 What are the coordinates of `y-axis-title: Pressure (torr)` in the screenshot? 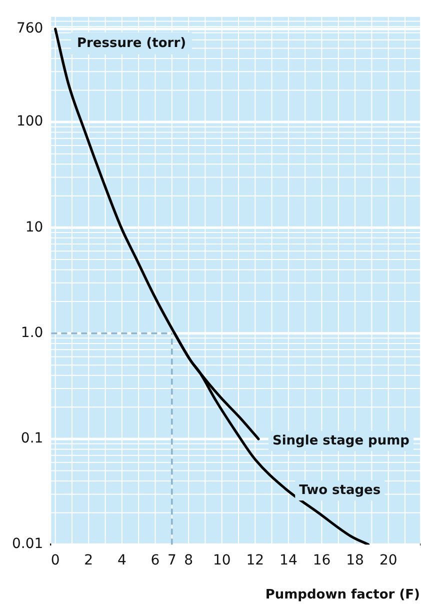 It's located at (131, 43).